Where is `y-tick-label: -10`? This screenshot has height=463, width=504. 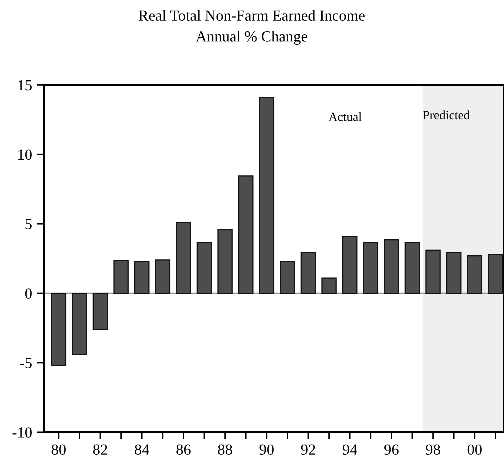
y-tick-label: -10 is located at coordinates (22, 433).